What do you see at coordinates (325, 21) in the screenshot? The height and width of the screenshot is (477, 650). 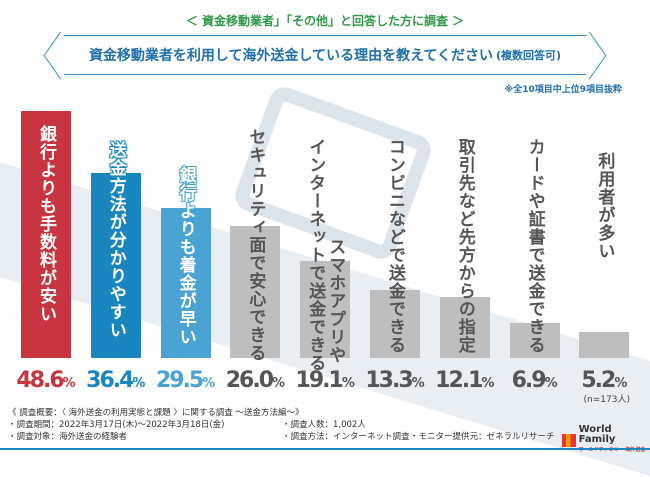 I see `survey-target: ＜ 資金移動業者」「その他」と回答した方に調査 ＞` at bounding box center [325, 21].